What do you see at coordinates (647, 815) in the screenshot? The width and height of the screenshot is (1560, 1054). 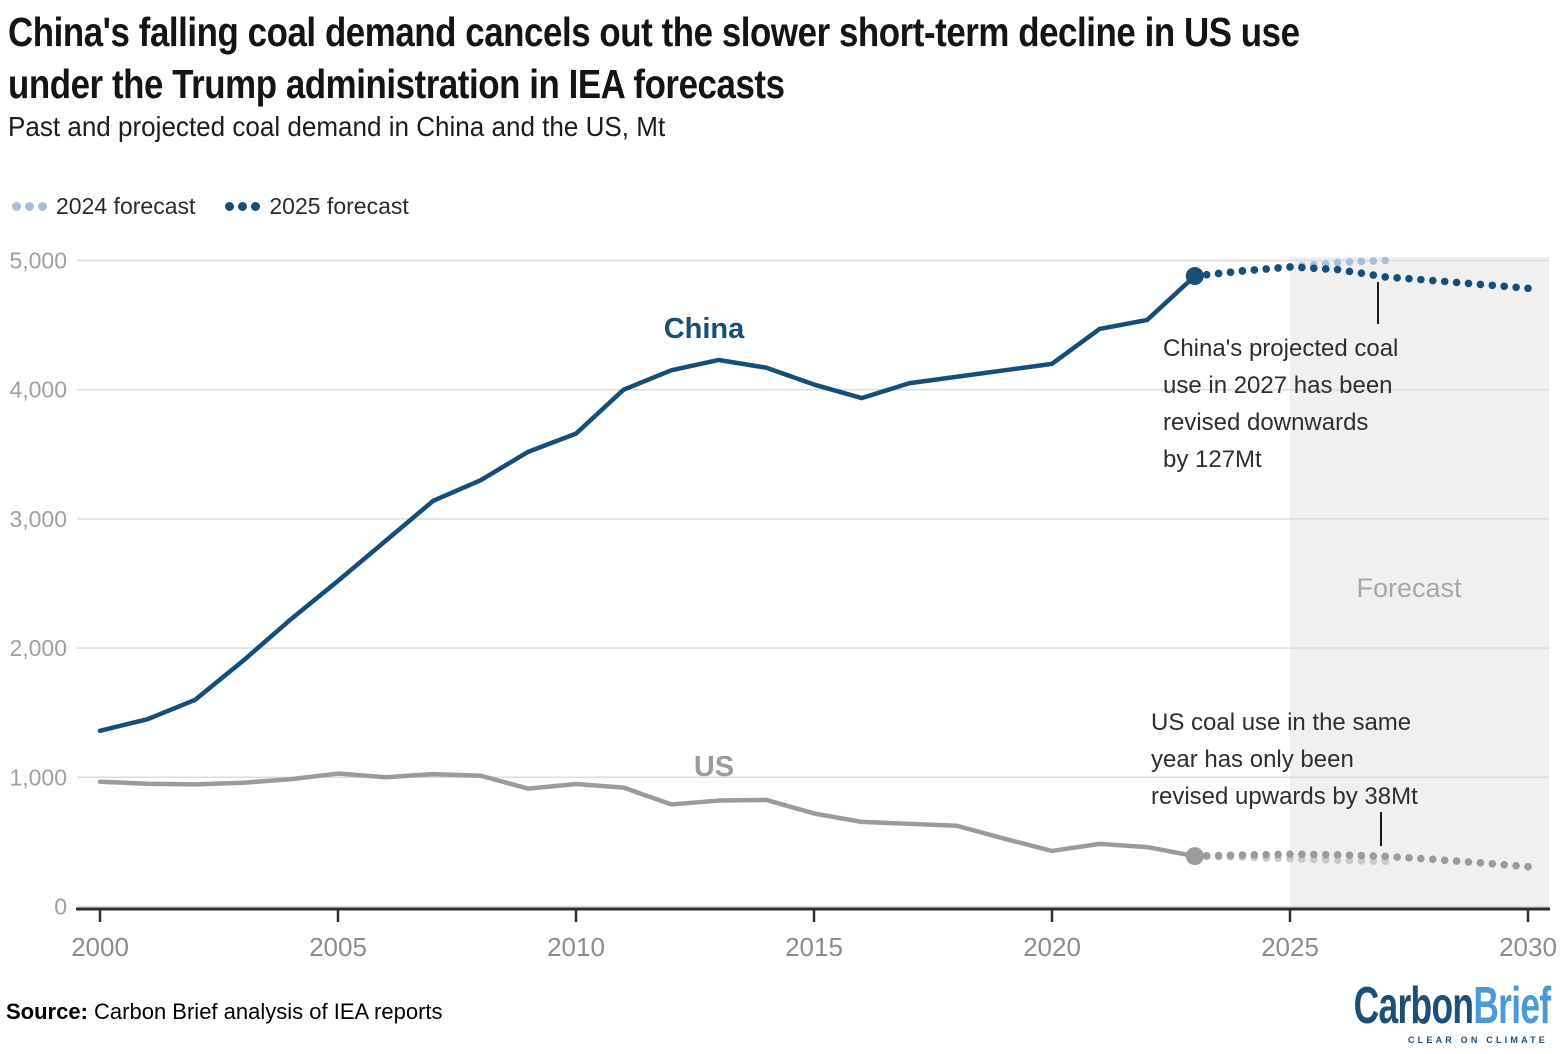 I see `series-line-us` at bounding box center [647, 815].